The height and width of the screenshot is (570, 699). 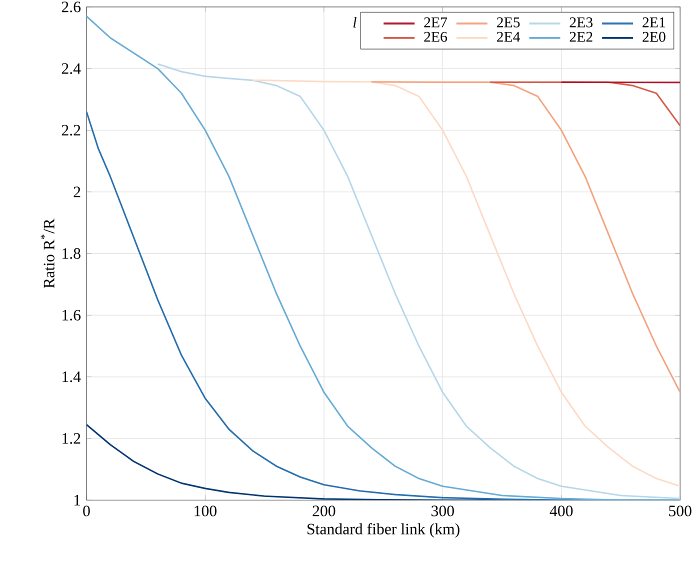 What do you see at coordinates (354, 22) in the screenshot?
I see `legend-title: l` at bounding box center [354, 22].